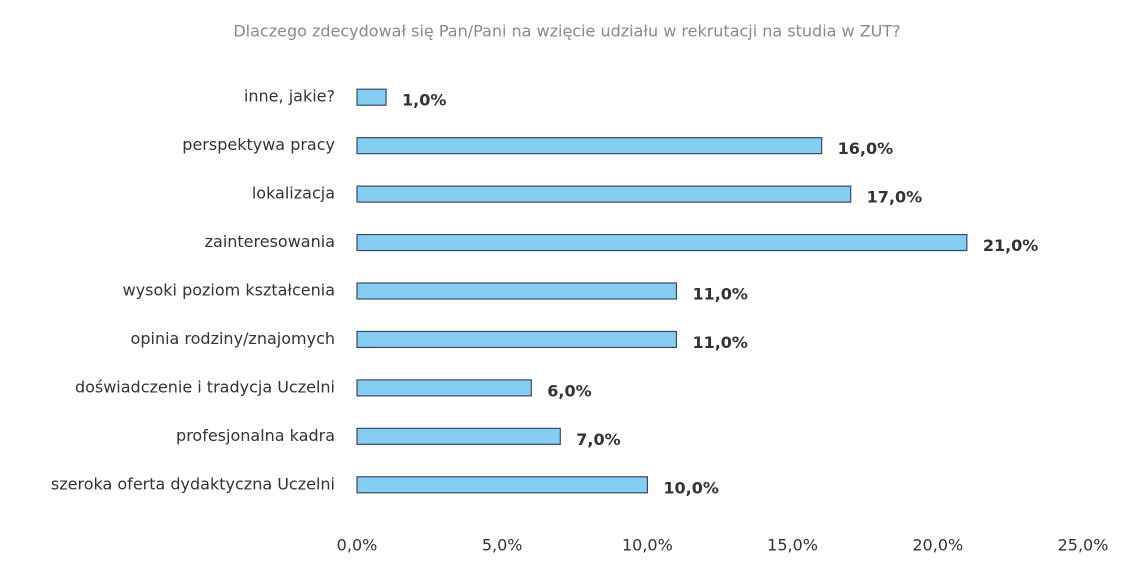 The height and width of the screenshot is (566, 1125). Describe the element at coordinates (289, 96) in the screenshot. I see `y-tick-label: inne, jakie?` at that location.